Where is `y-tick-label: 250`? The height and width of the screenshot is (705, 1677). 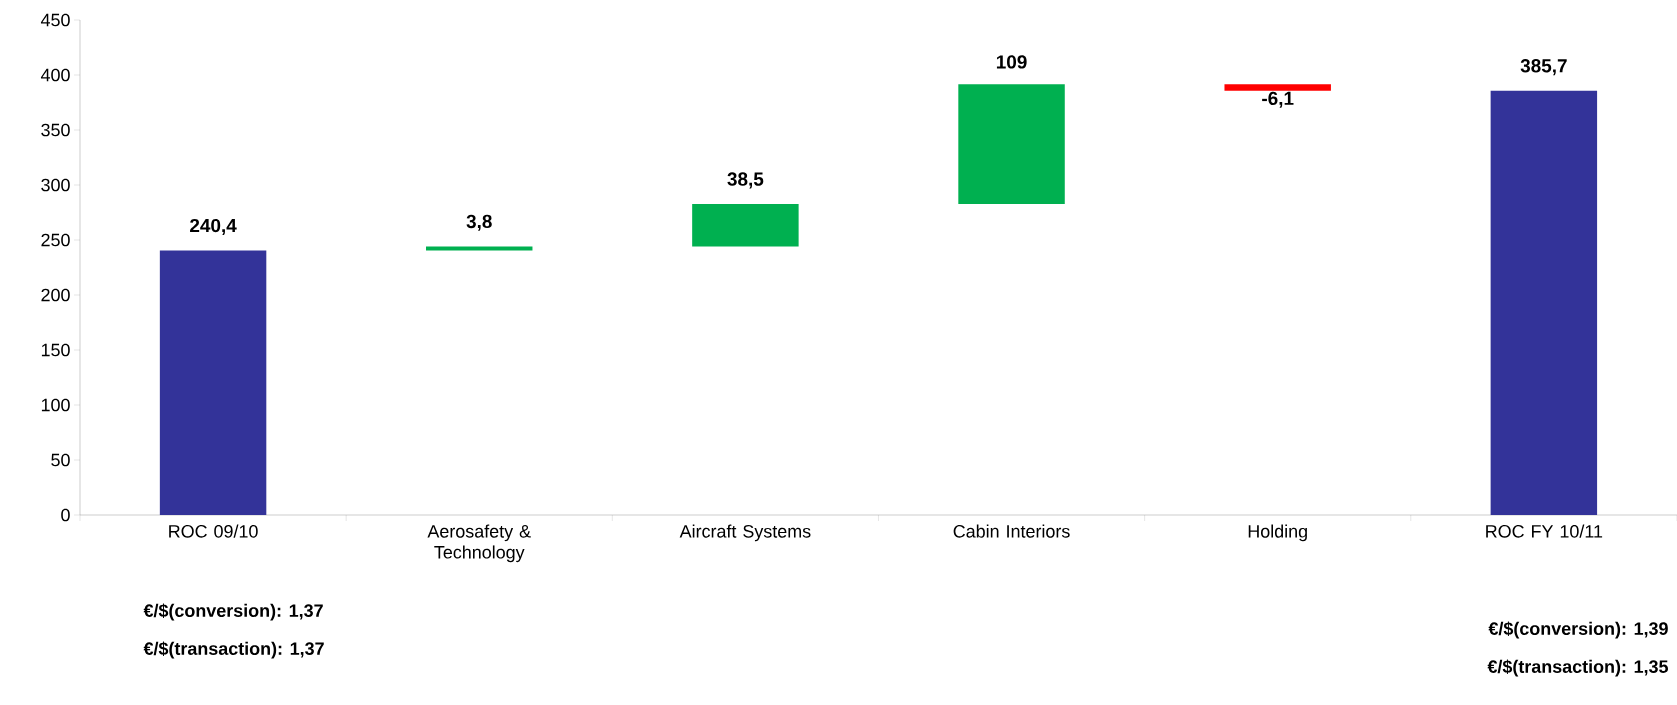
y-tick-label: 250 is located at coordinates (55, 240).